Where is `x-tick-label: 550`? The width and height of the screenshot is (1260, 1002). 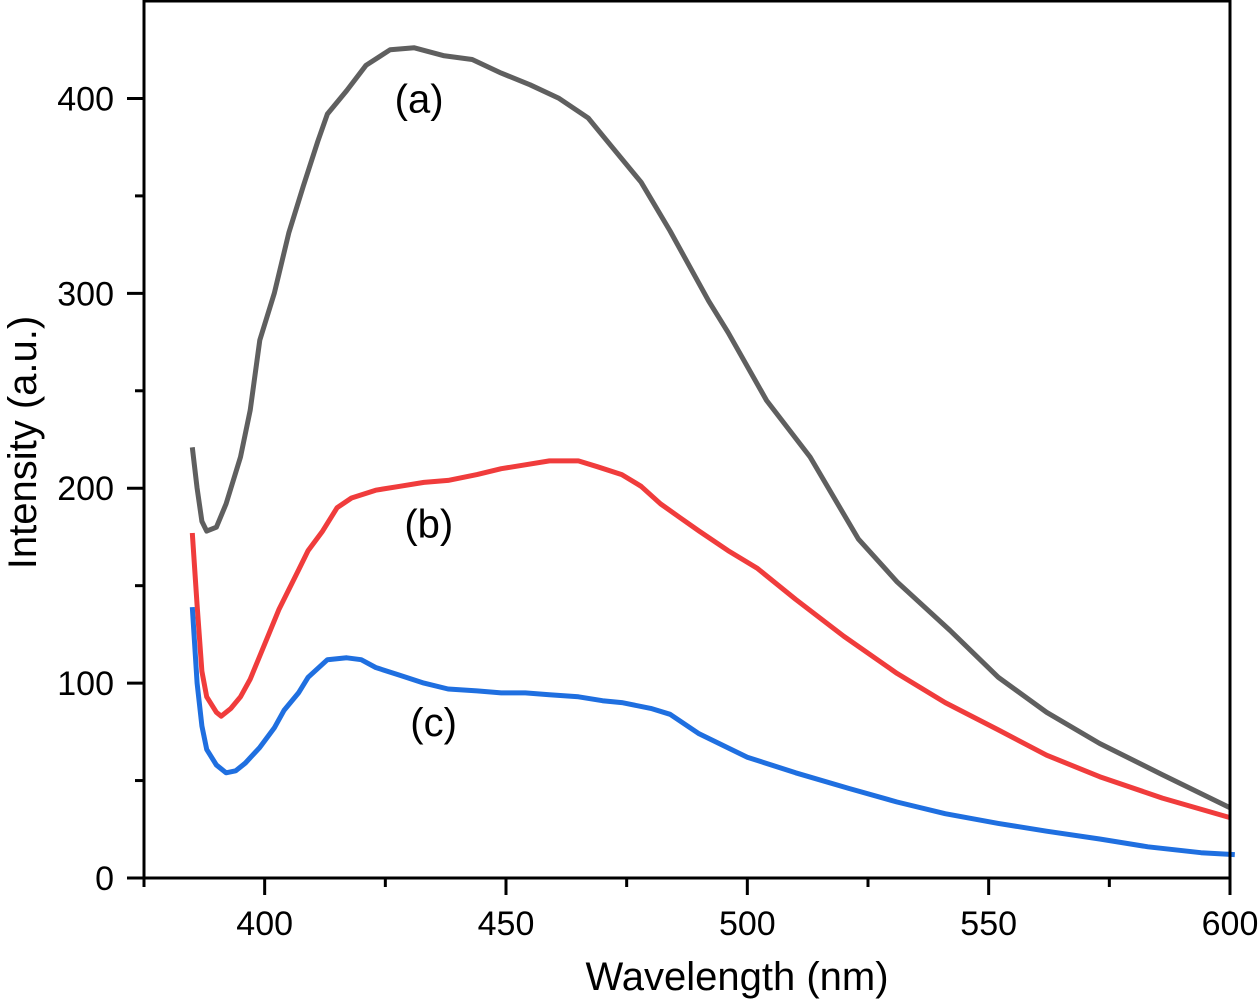 x-tick-label: 550 is located at coordinates (988, 924).